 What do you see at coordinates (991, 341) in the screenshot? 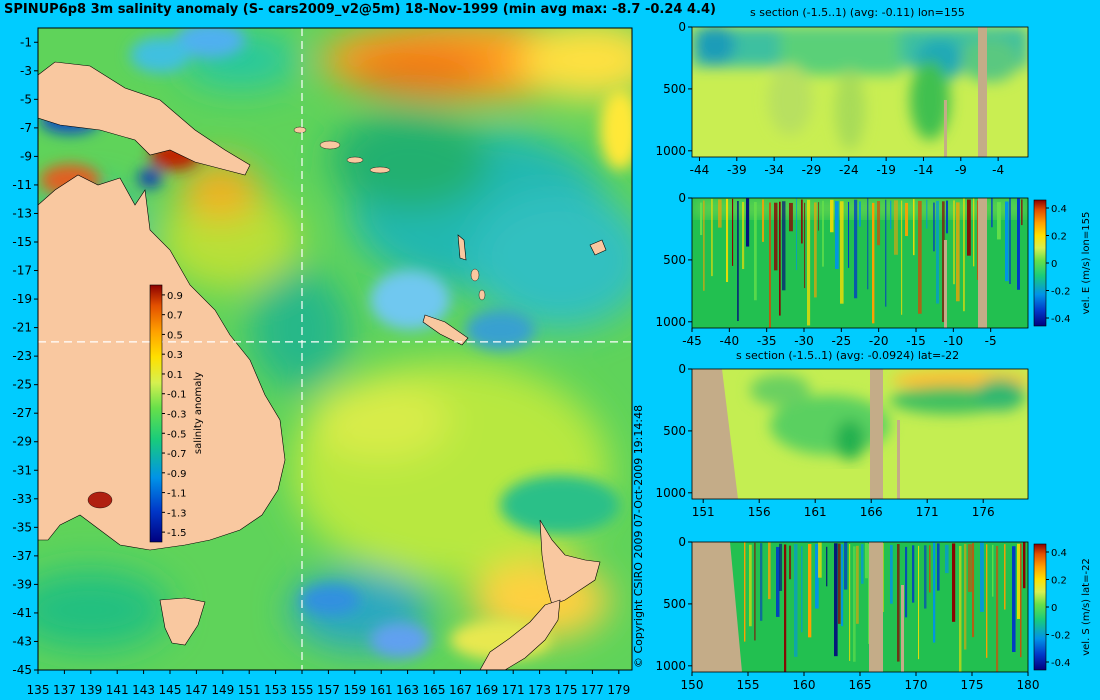
I see `section-x-tick-label: -5` at bounding box center [991, 341].